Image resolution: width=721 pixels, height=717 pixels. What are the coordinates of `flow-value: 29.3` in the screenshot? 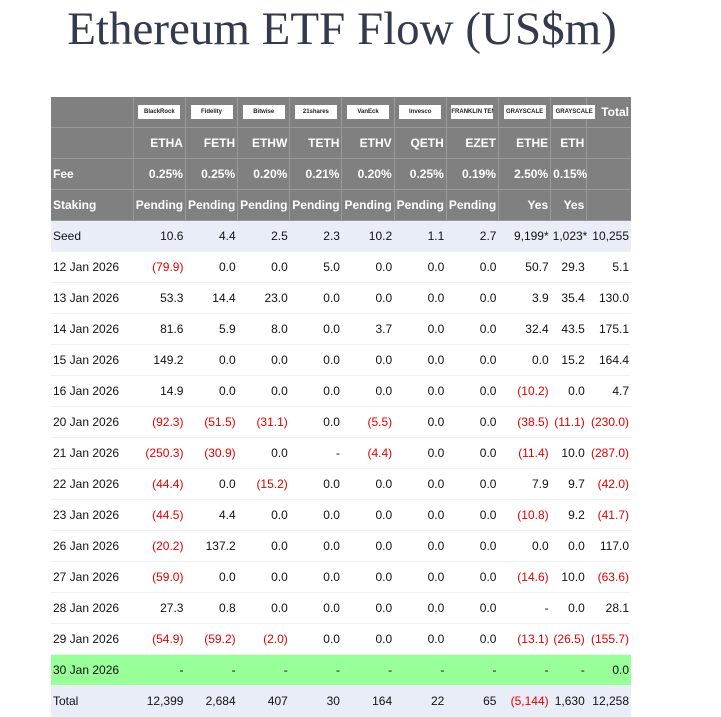 It's located at (568, 267).